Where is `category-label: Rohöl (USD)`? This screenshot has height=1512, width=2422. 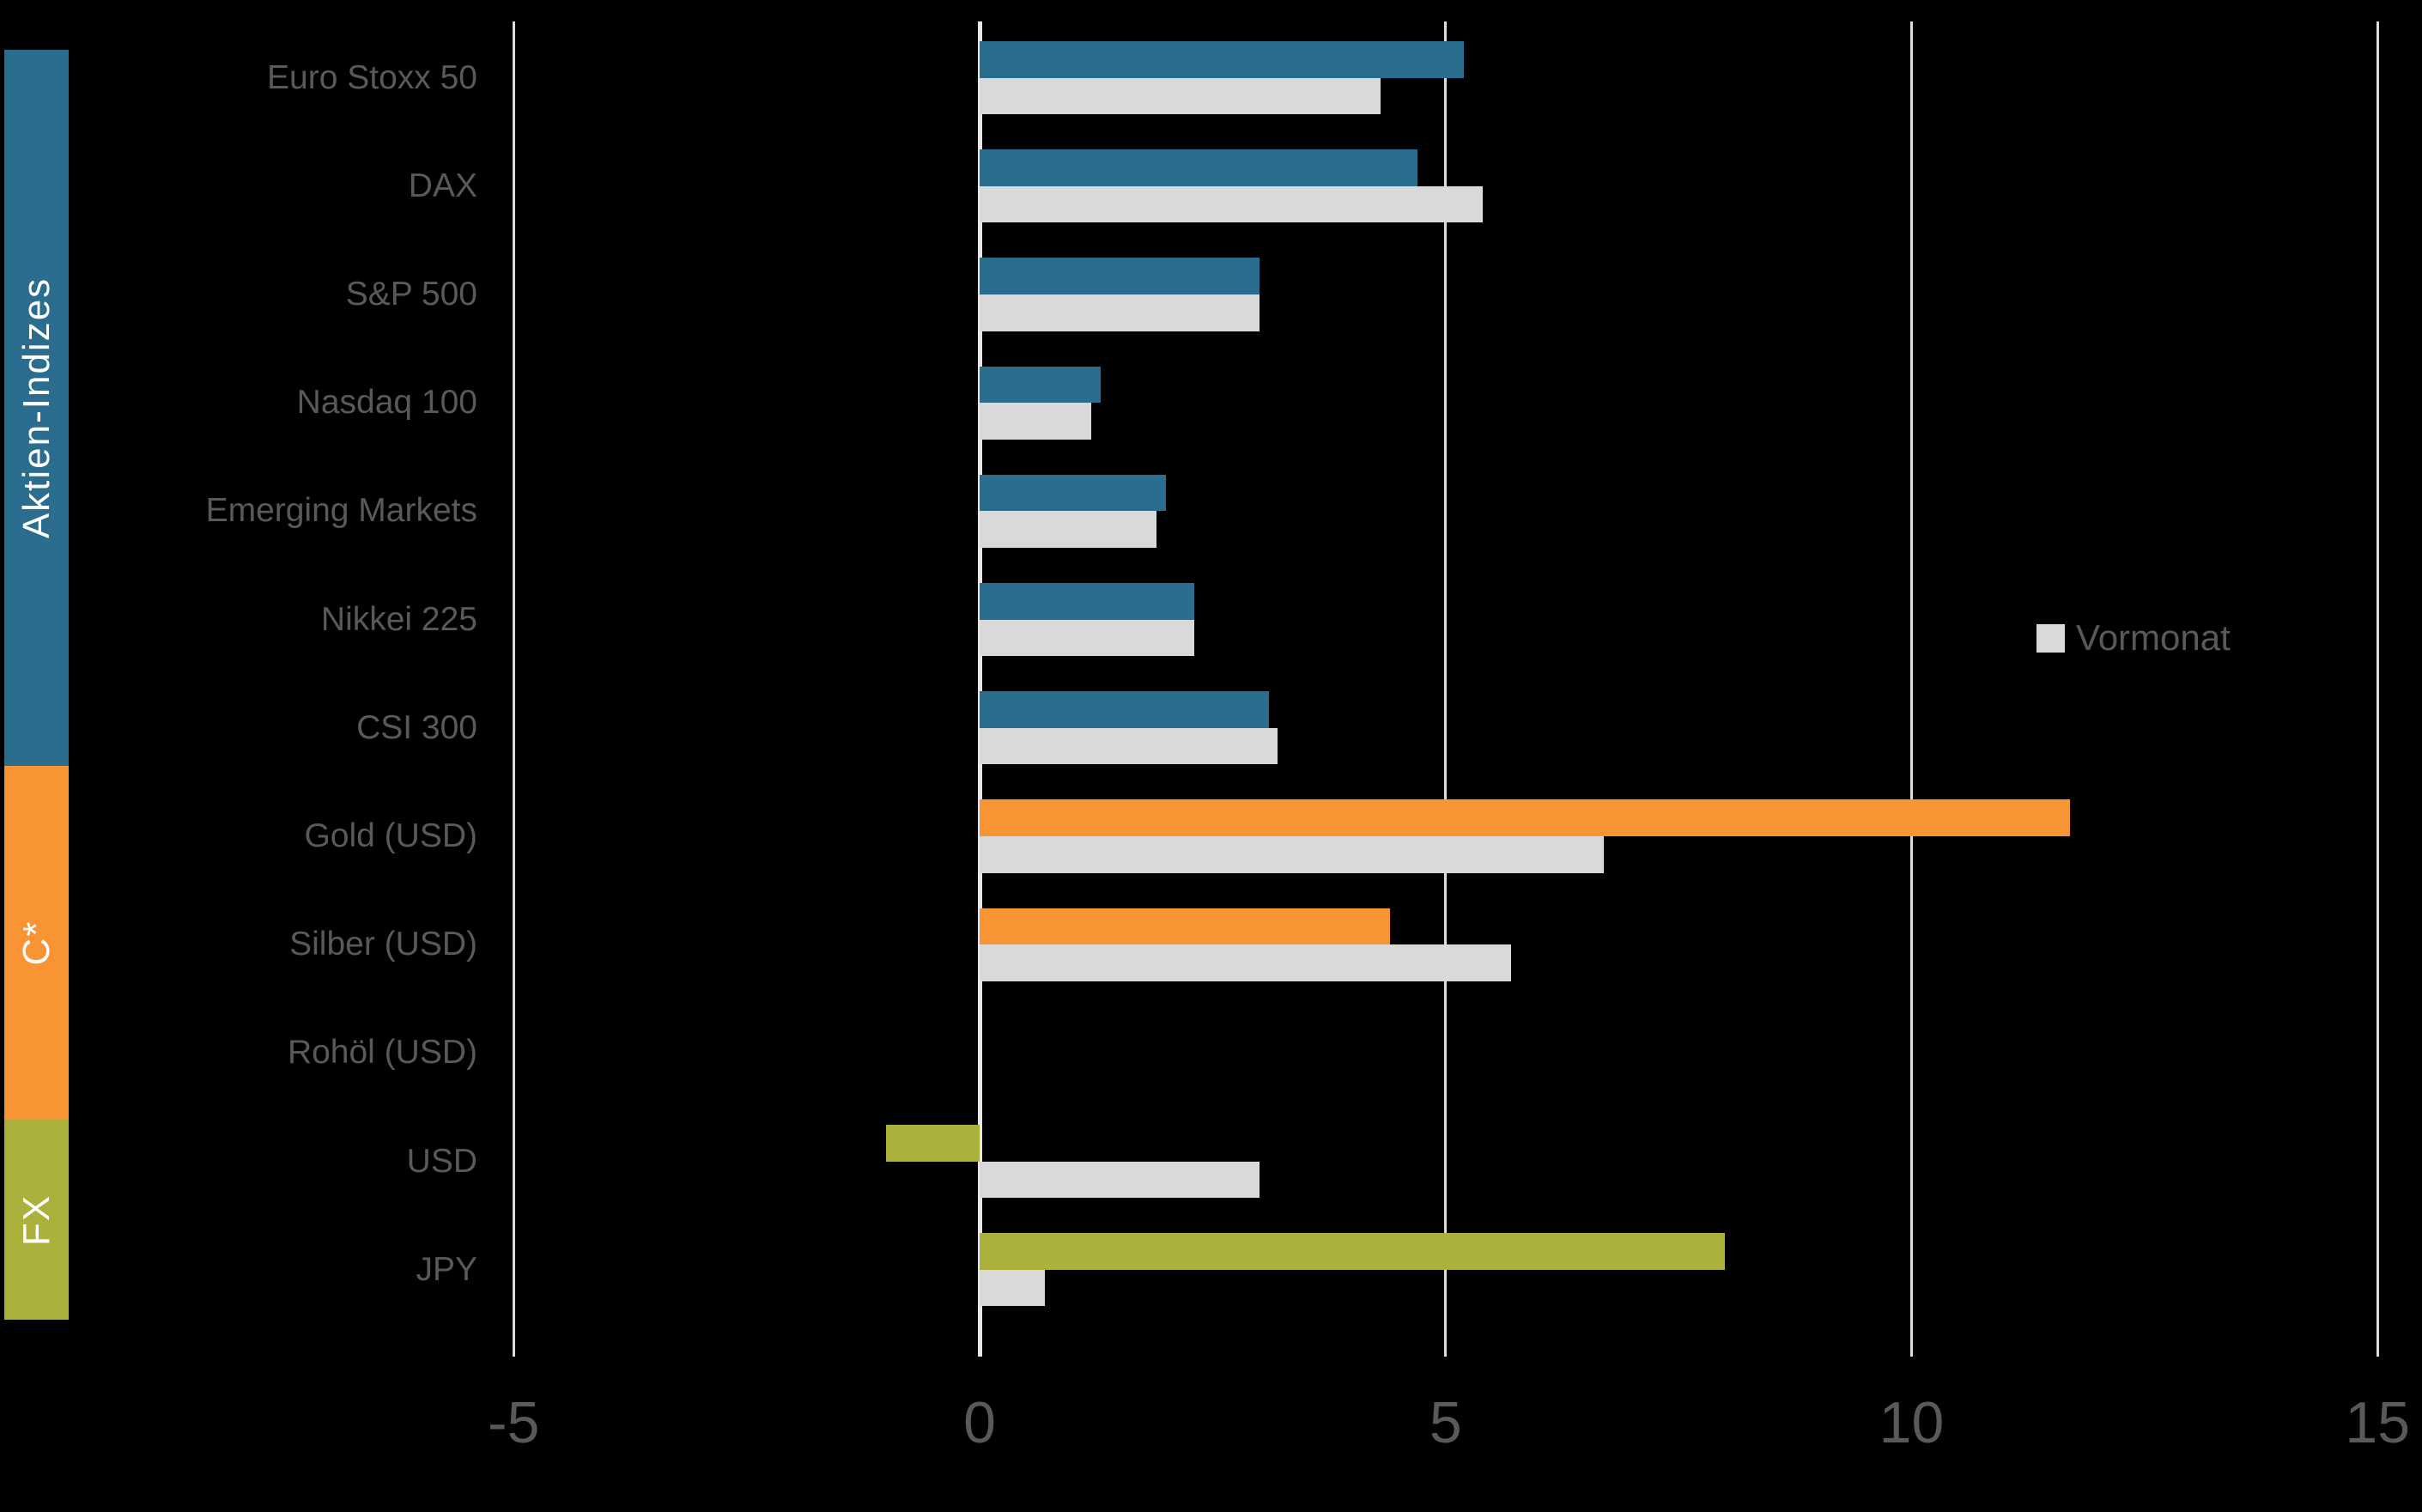 category-label: Rohöl (USD) is located at coordinates (382, 1053).